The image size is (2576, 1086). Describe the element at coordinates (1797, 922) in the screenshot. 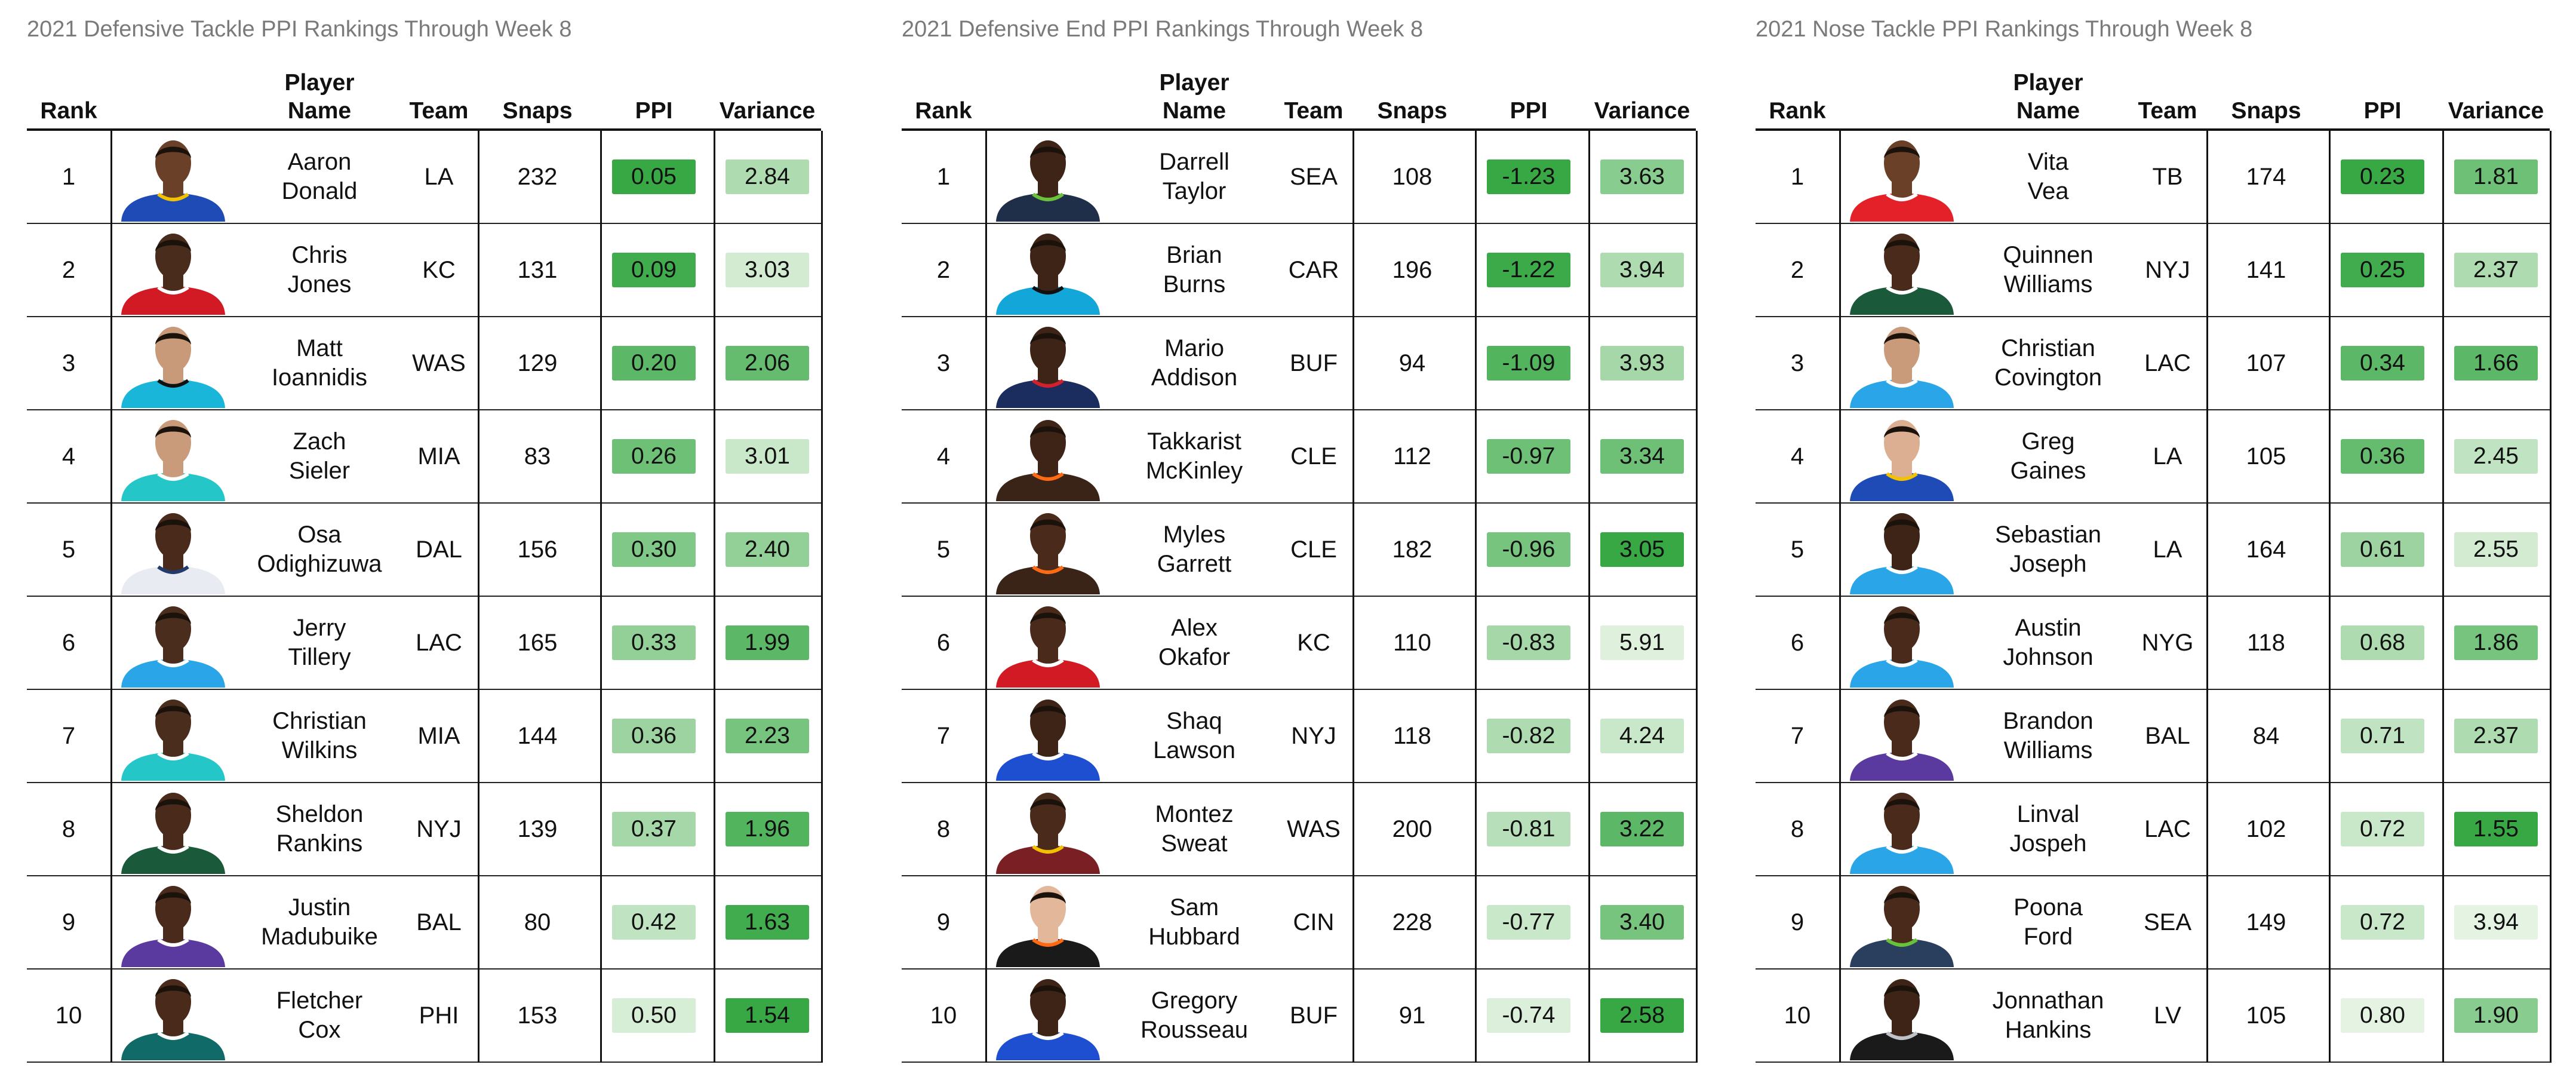

I see `rank-cell: 9` at that location.